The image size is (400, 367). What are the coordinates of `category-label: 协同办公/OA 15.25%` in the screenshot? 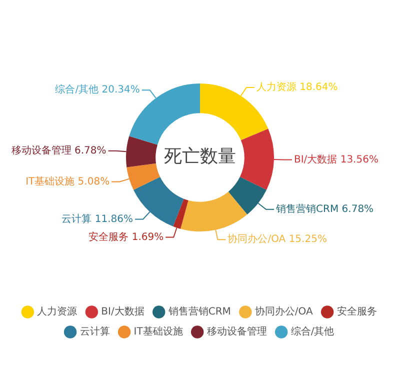 It's located at (277, 240).